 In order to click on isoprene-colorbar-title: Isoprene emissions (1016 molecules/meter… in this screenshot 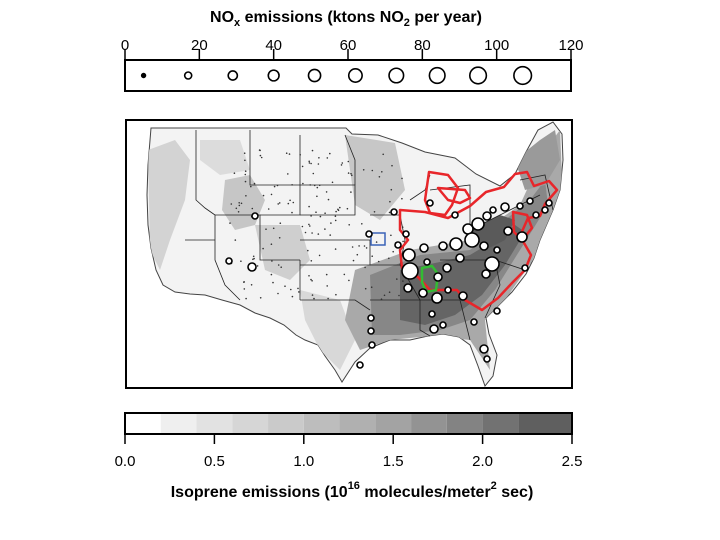, I will do `click(352, 490)`.